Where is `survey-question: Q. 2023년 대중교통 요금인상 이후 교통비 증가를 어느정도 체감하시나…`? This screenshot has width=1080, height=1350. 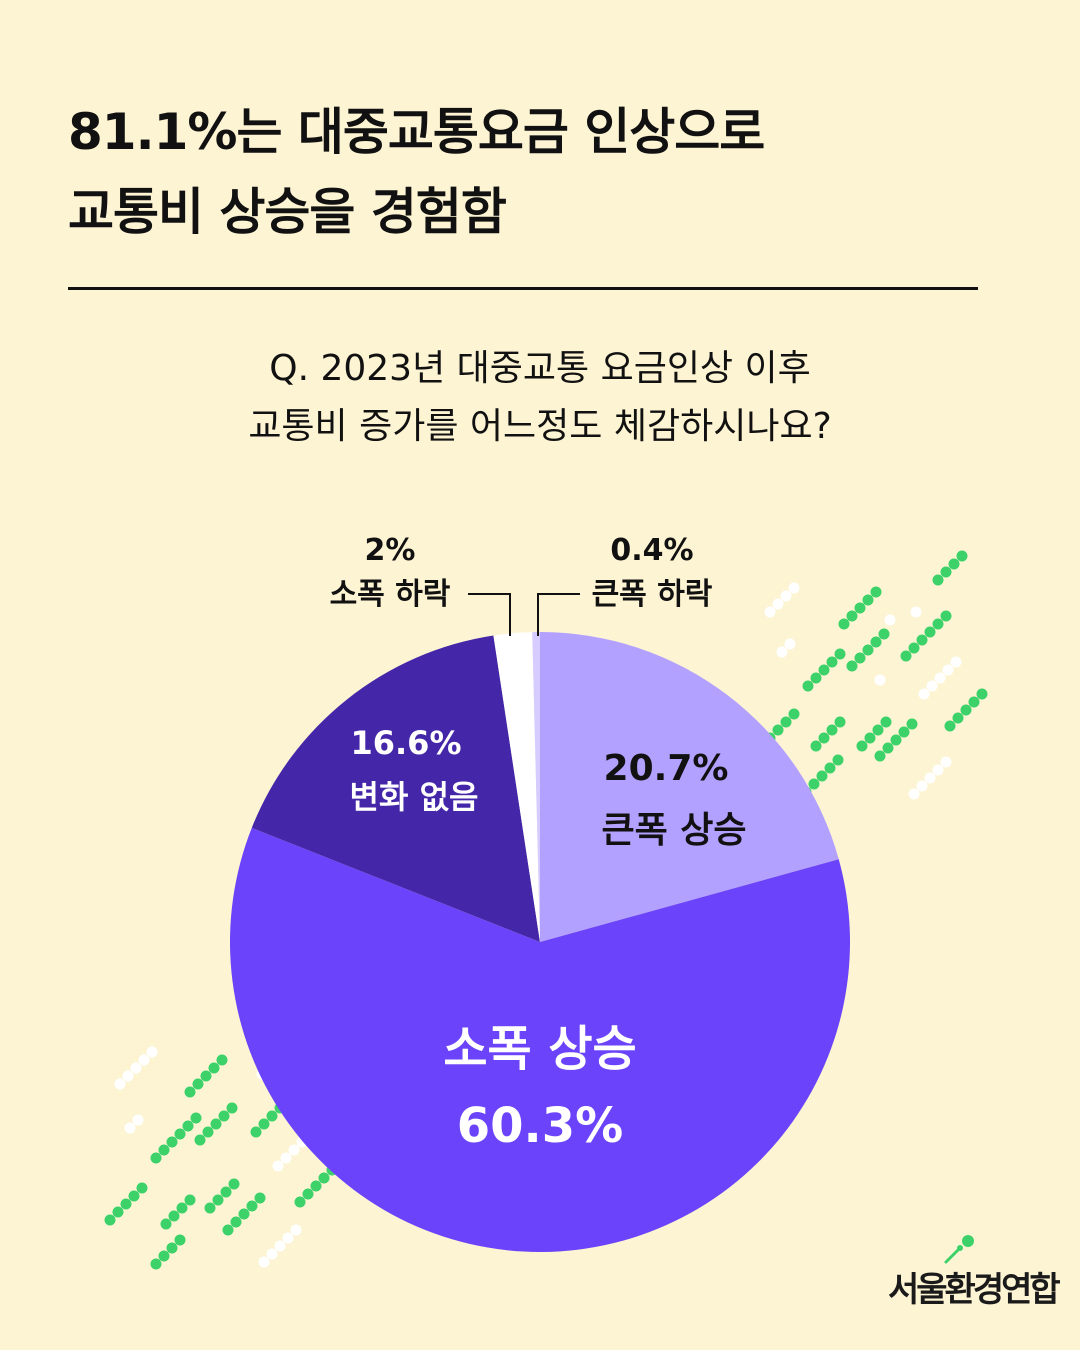
survey-question: Q. 2023년 대중교통 요금인상 이후 교통비 증가를 어느정도 체감하시나… is located at coordinates (540, 398).